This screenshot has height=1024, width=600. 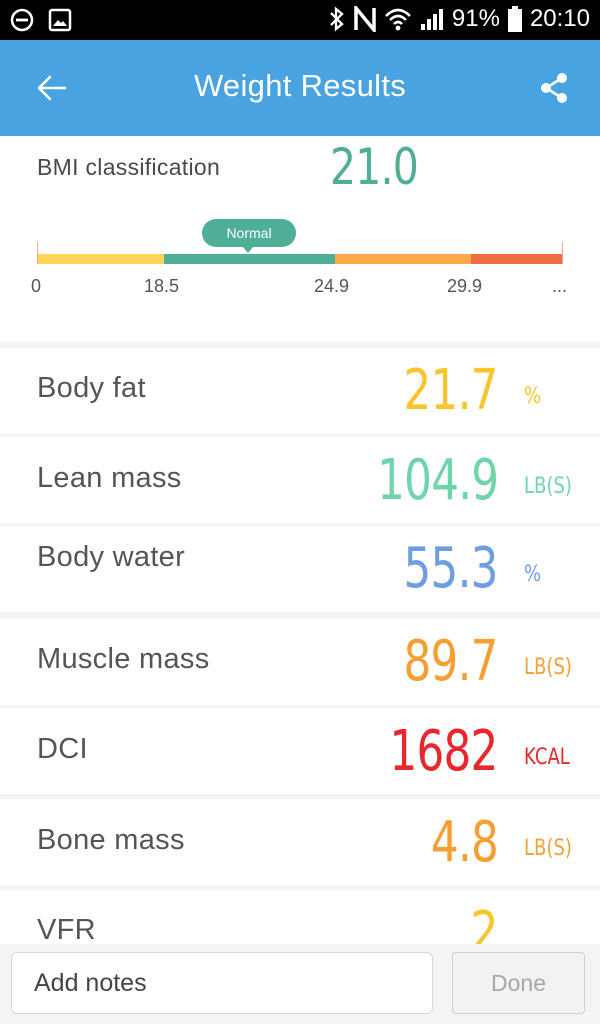 What do you see at coordinates (451, 661) in the screenshot?
I see `metric-value: 89.7` at bounding box center [451, 661].